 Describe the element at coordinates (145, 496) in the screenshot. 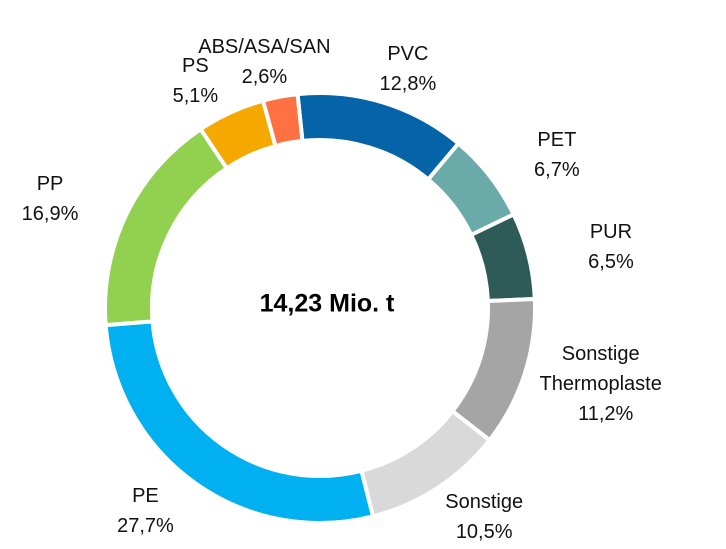

I see `category-label: PE` at that location.